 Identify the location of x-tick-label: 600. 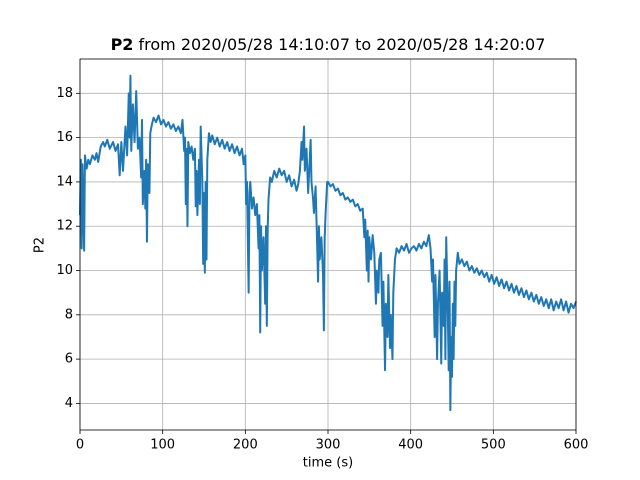
(576, 445).